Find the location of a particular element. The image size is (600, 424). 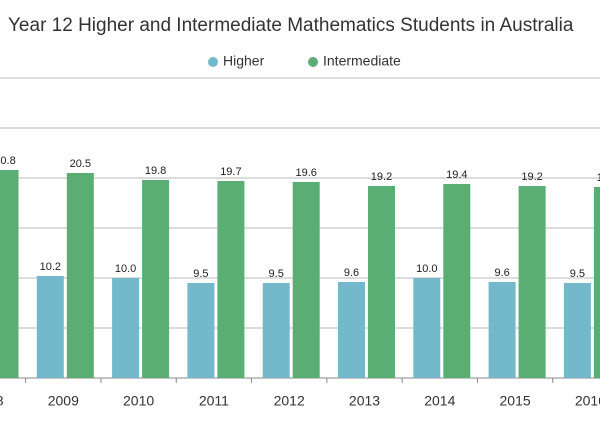

value-label: 20.8 is located at coordinates (8, 161).